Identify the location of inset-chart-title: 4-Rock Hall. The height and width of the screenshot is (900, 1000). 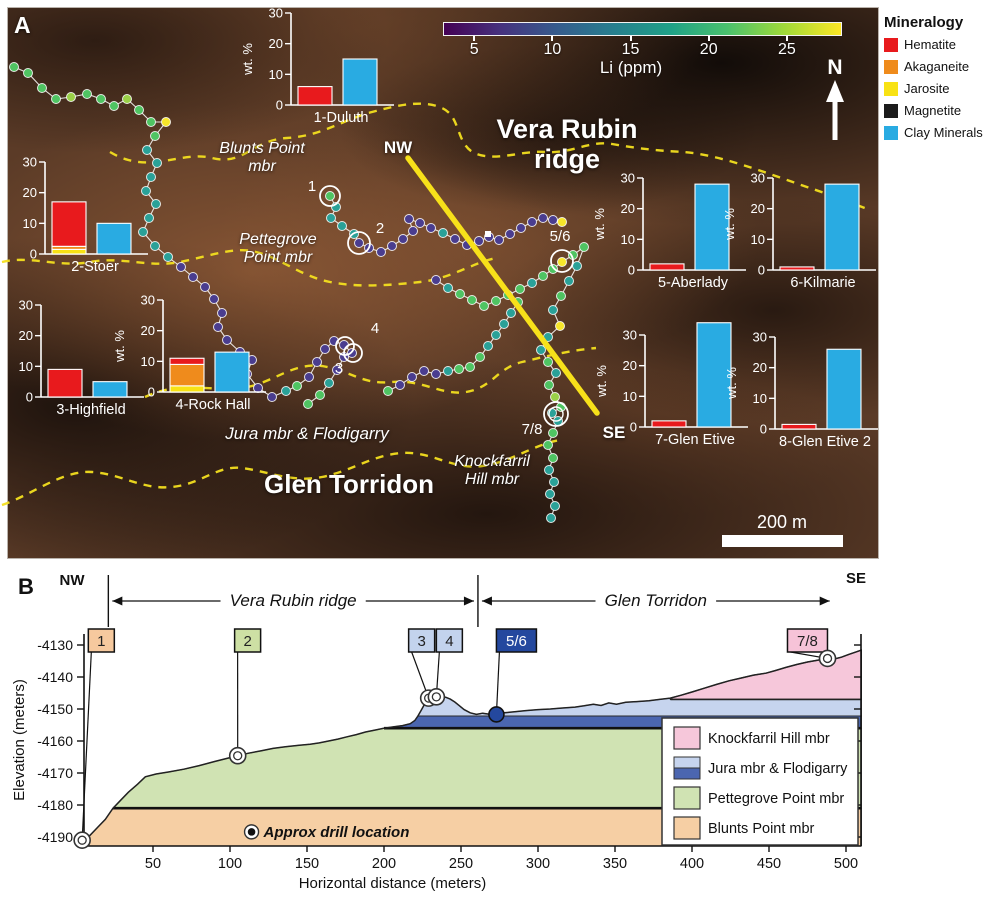
(213, 405).